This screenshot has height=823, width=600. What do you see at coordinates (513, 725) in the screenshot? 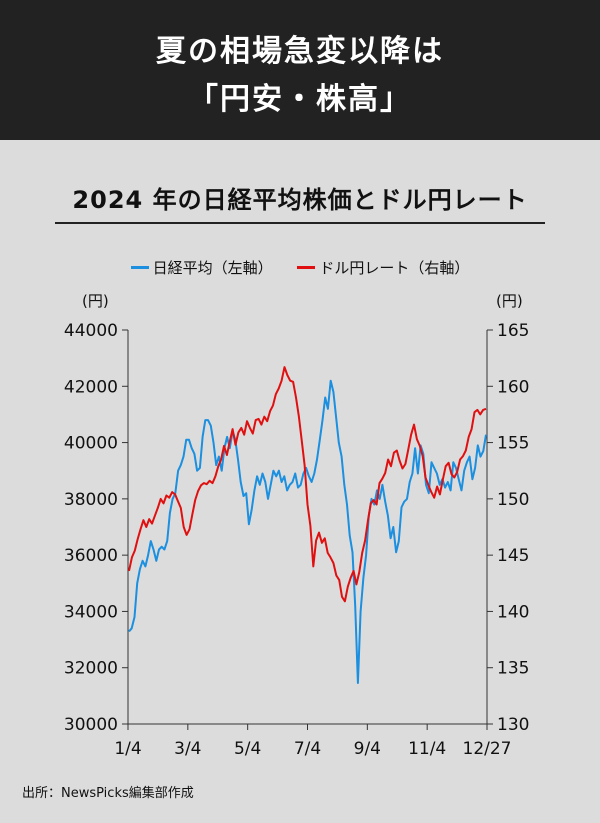
I see `right-tick-label: 130` at bounding box center [513, 725].